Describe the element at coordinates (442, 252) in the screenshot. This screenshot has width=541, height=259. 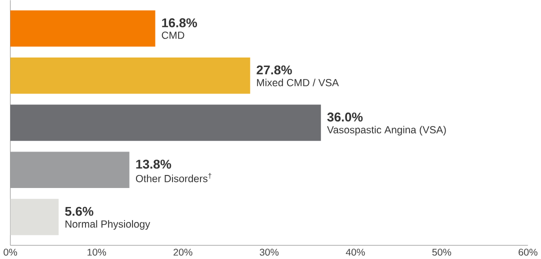
I see `x-tick-label: 50%` at that location.